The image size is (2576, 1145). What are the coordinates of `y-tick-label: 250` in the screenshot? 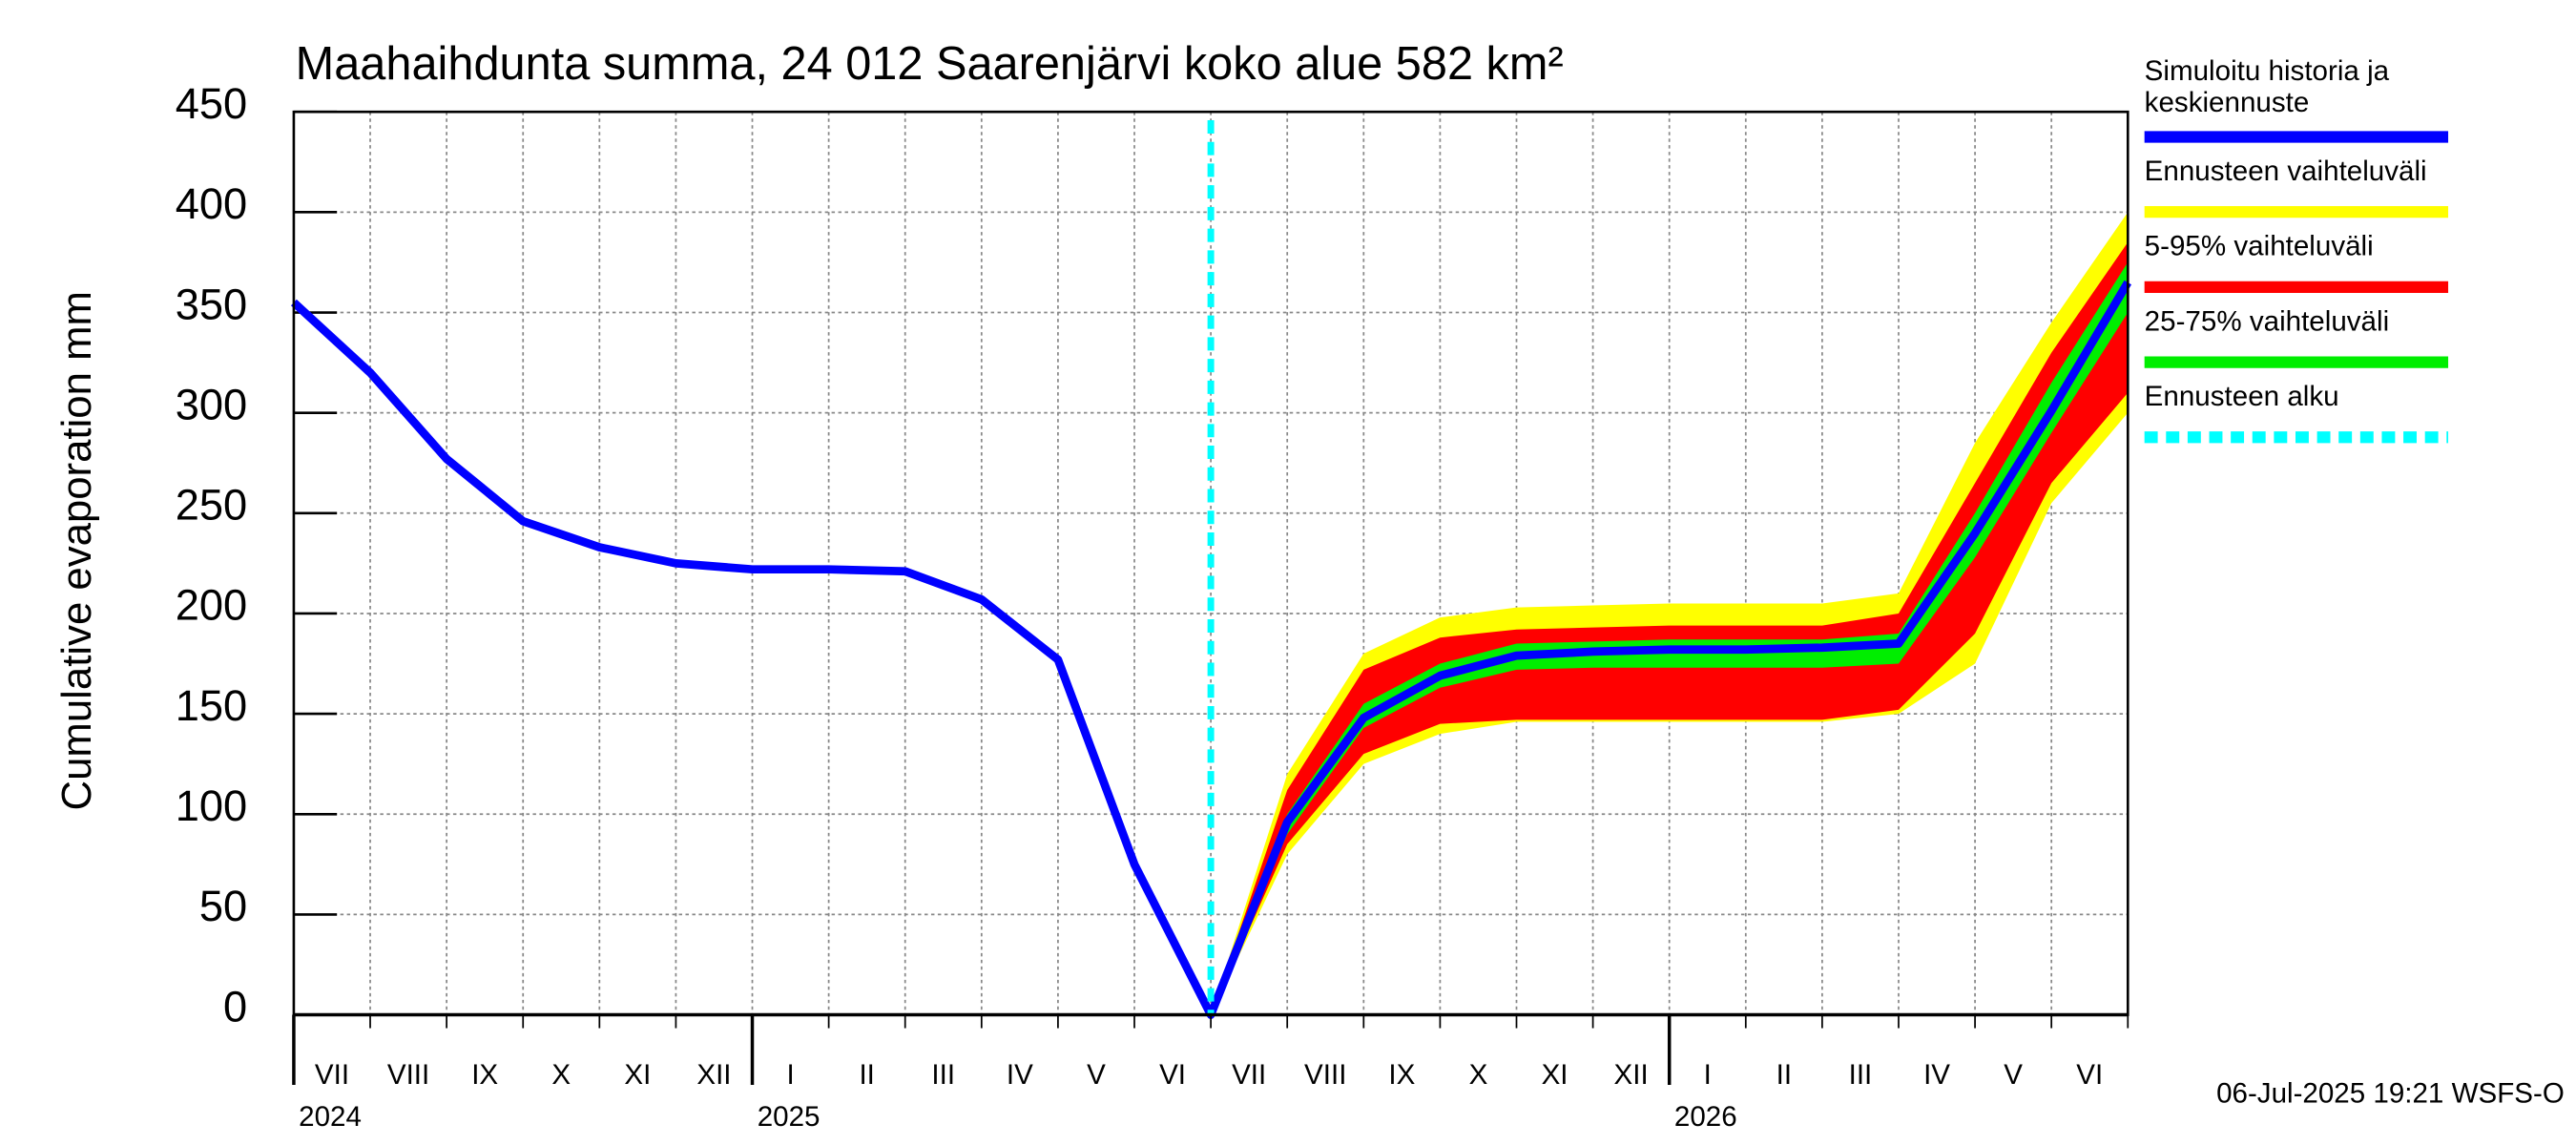 It's located at (211, 505).